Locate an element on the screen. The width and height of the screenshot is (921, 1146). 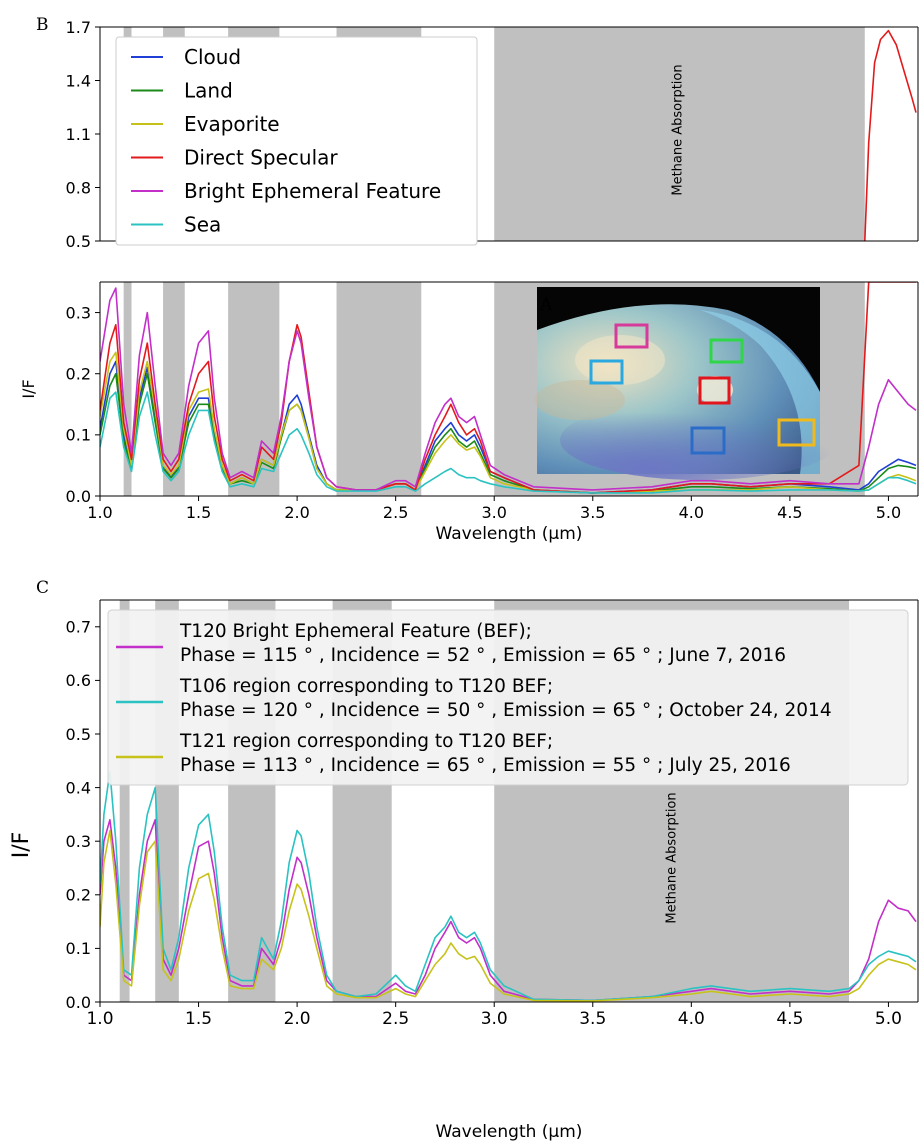
legend-label-direct-specular: Direct Specular is located at coordinates (261, 158).